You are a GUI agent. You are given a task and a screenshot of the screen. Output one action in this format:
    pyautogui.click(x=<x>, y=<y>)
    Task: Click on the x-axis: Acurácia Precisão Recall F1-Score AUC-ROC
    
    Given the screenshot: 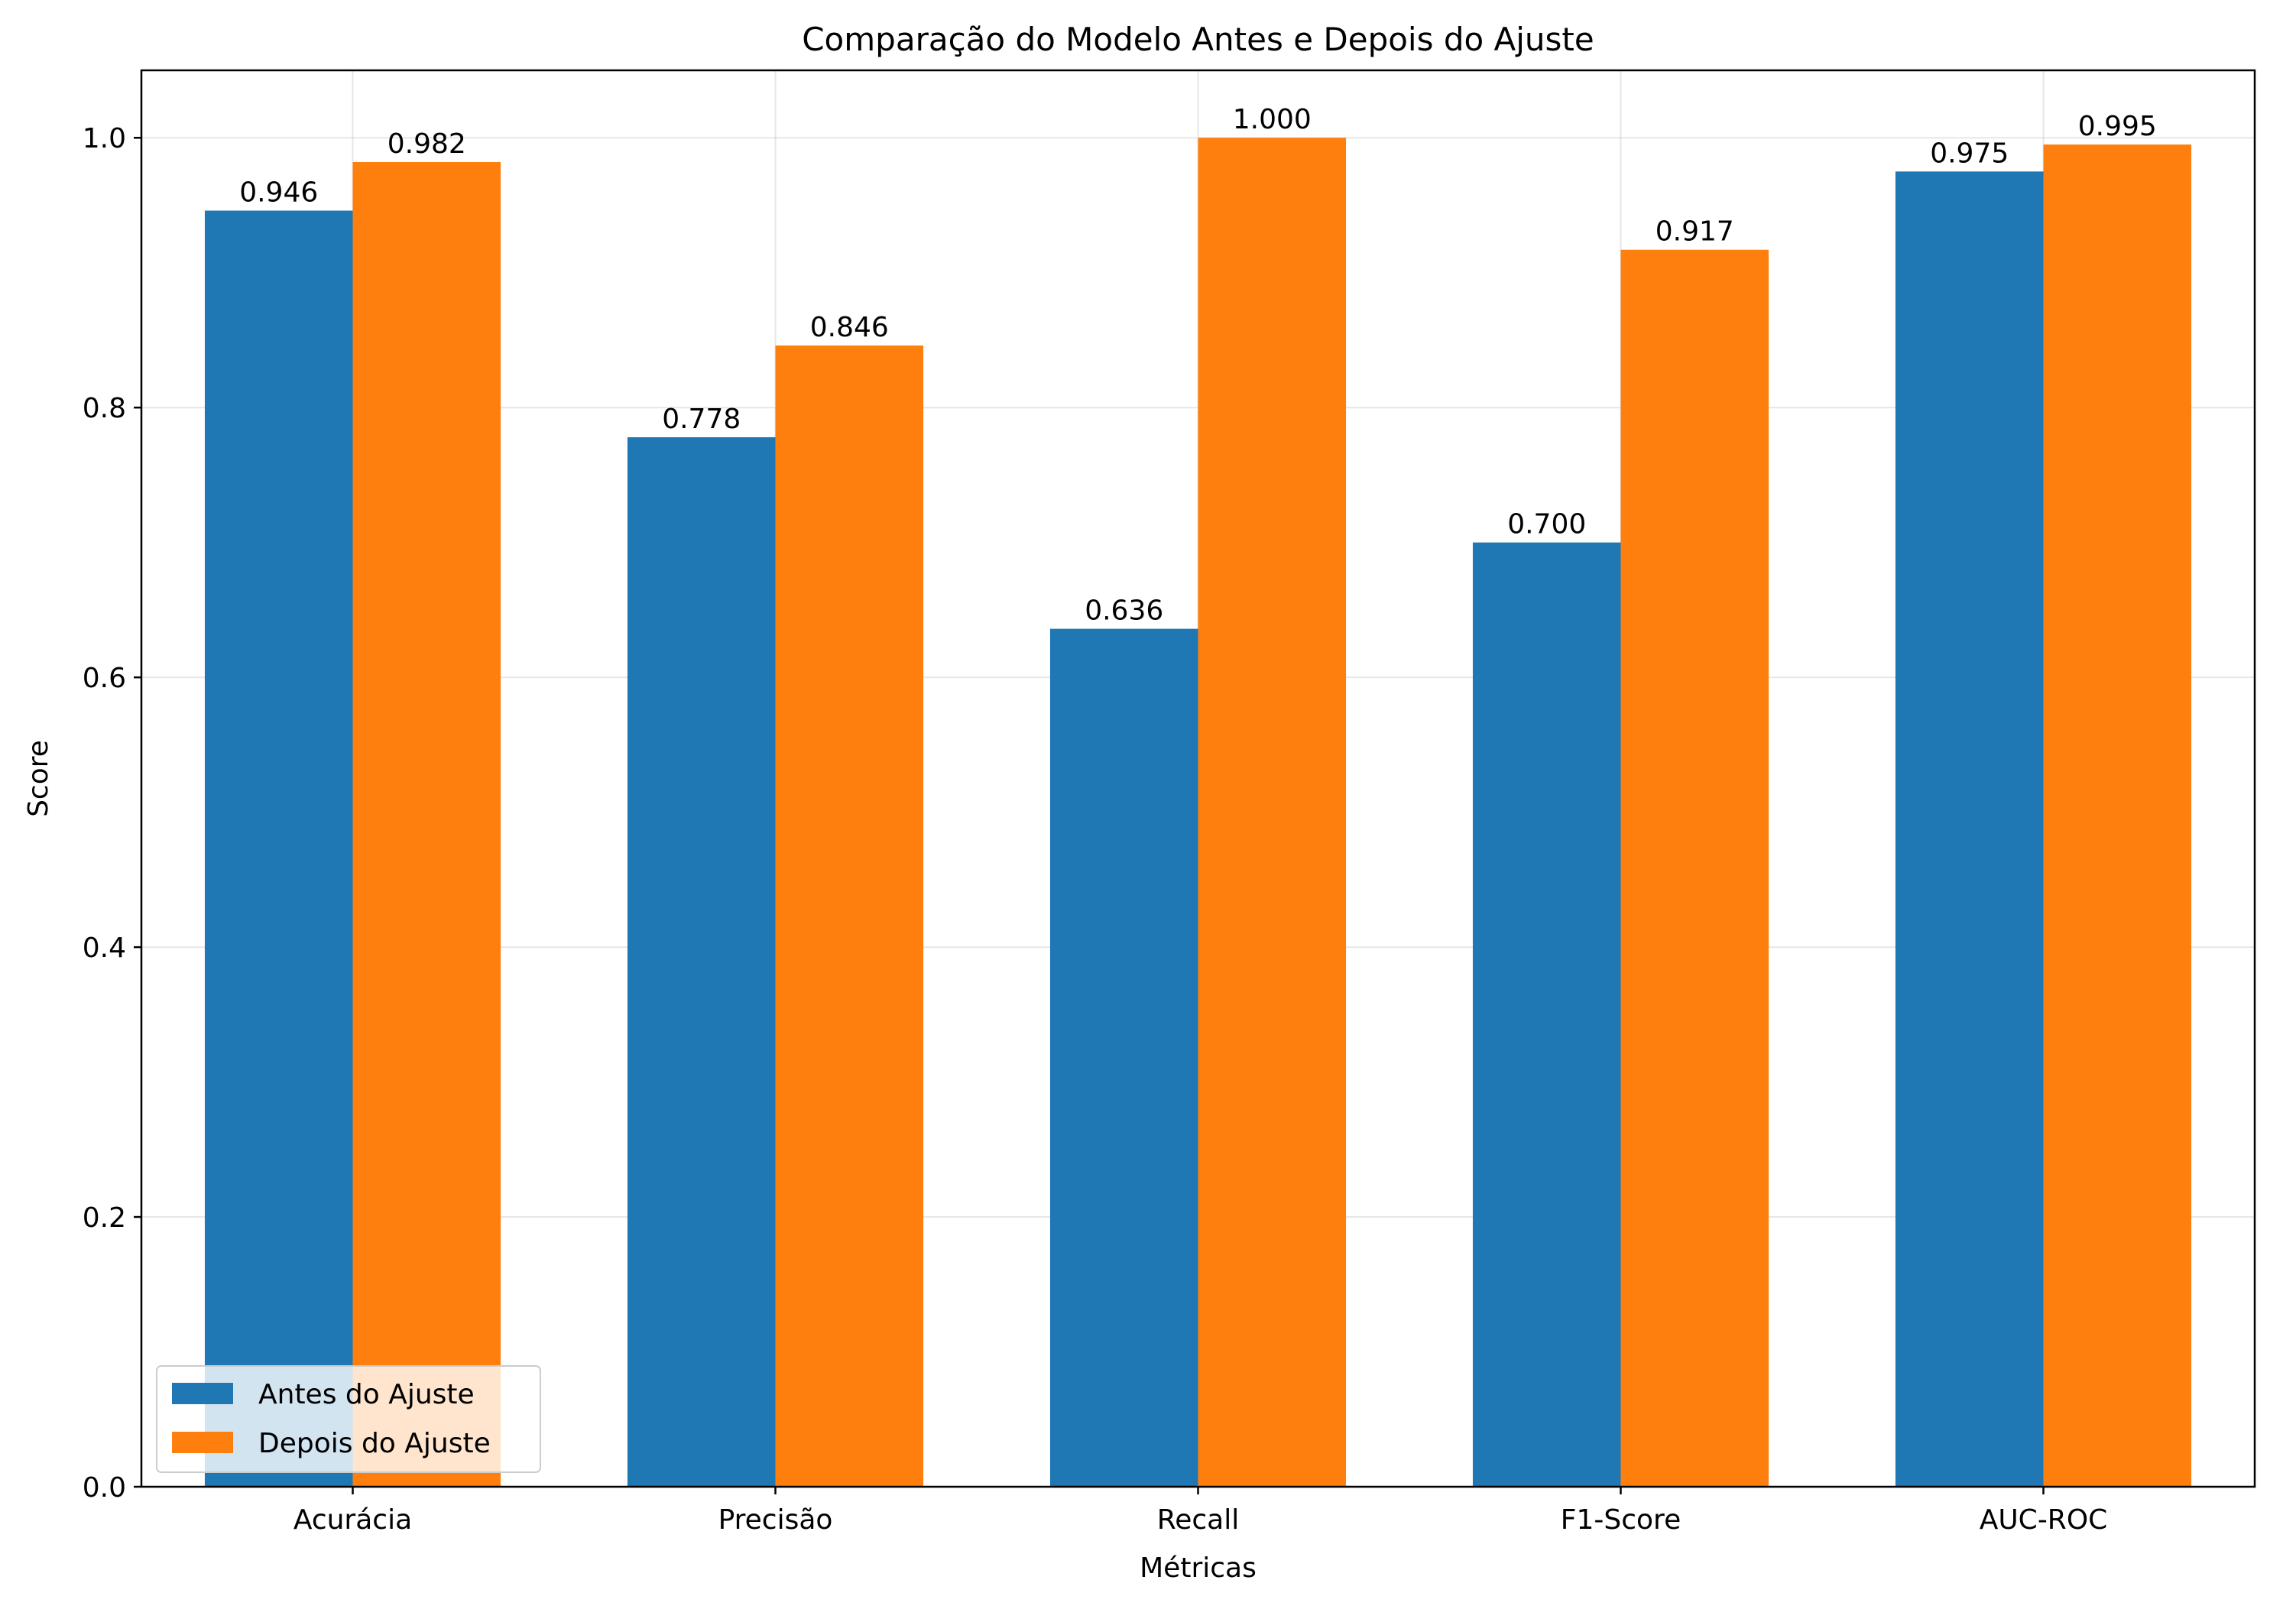 What is the action you would take?
    pyautogui.click(x=1200, y=1511)
    